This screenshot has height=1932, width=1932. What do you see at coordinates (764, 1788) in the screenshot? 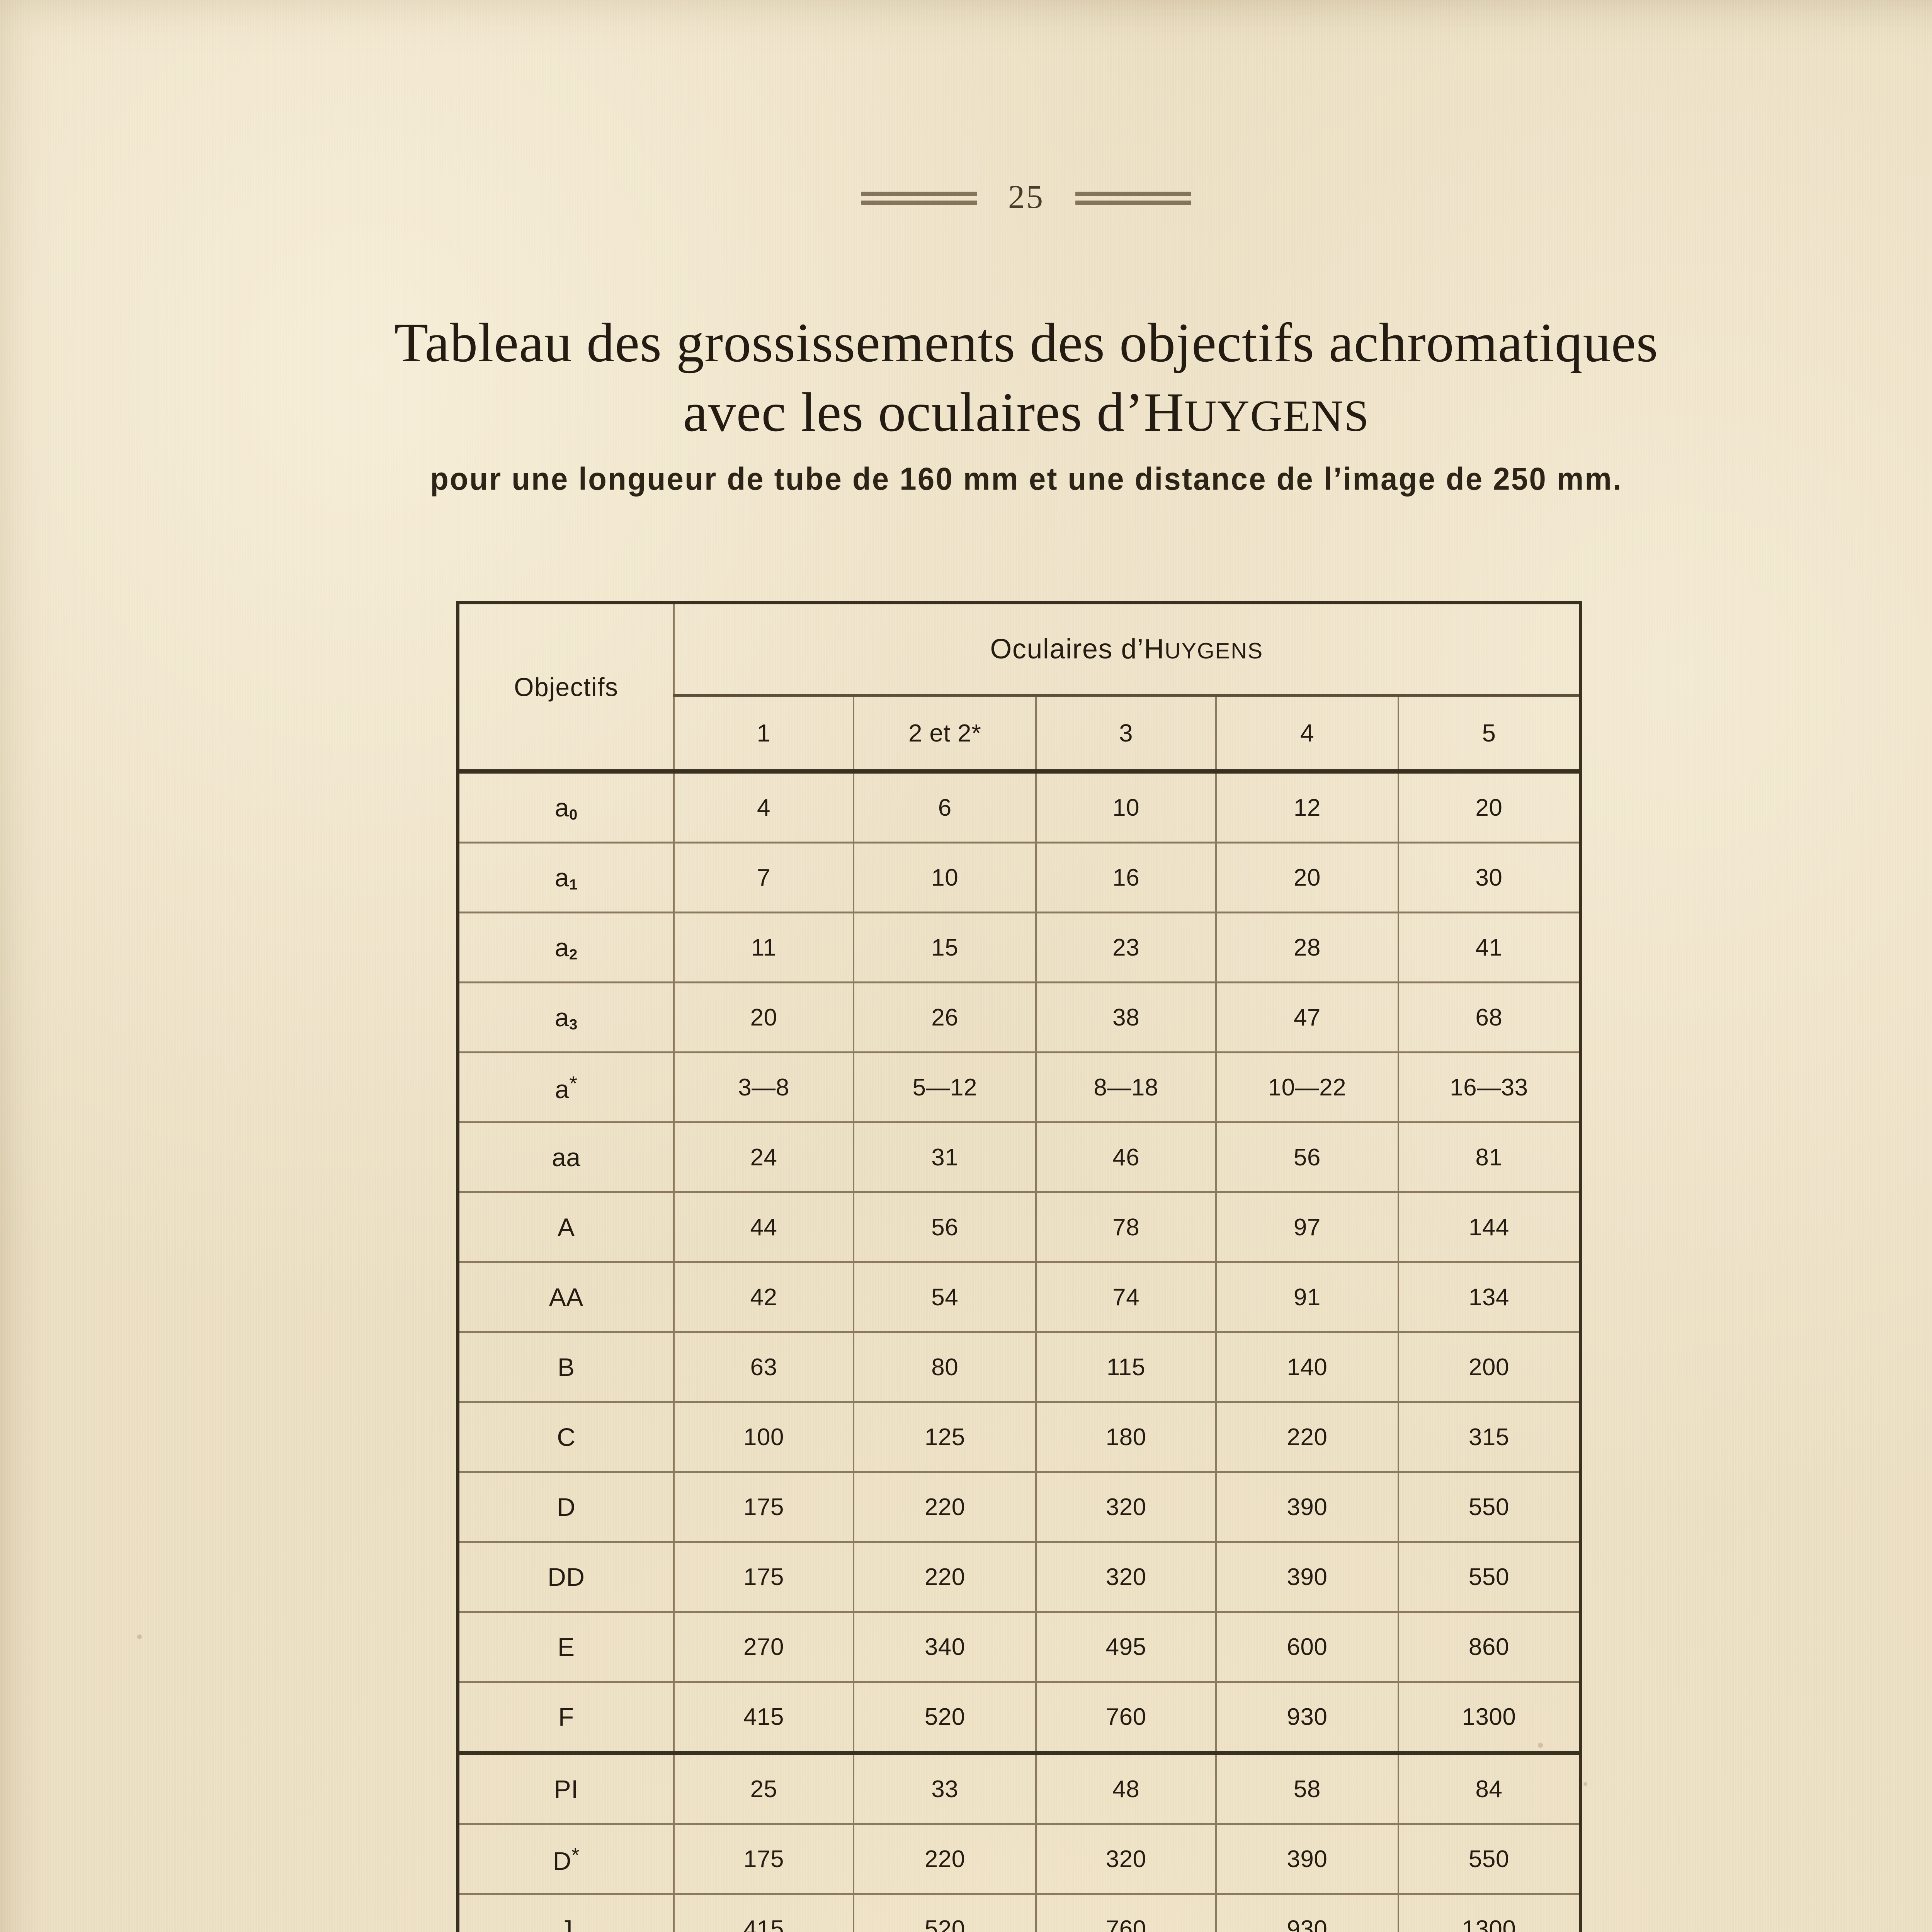
I see `magnification-value: 25` at bounding box center [764, 1788].